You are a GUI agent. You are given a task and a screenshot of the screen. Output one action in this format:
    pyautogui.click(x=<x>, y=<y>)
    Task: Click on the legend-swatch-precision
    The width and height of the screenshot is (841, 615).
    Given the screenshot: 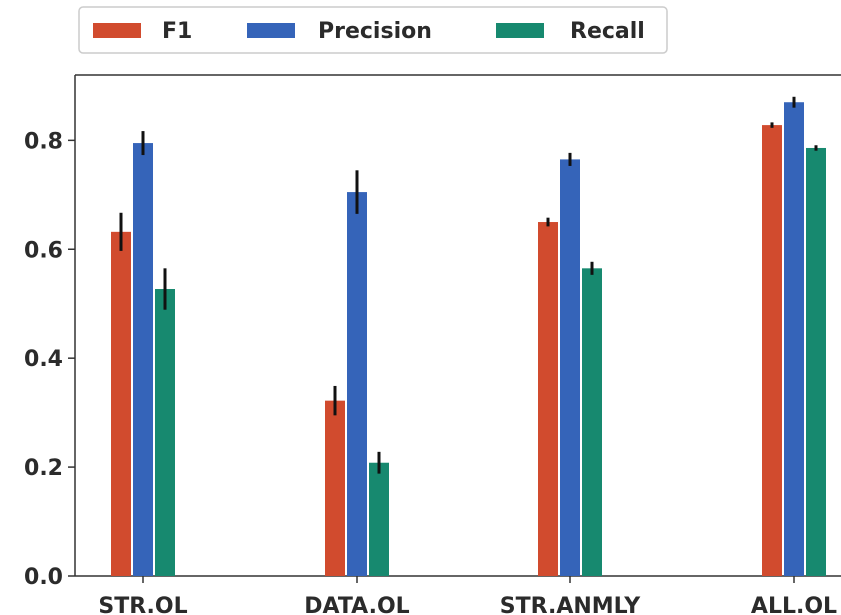 What is the action you would take?
    pyautogui.click(x=271, y=30)
    